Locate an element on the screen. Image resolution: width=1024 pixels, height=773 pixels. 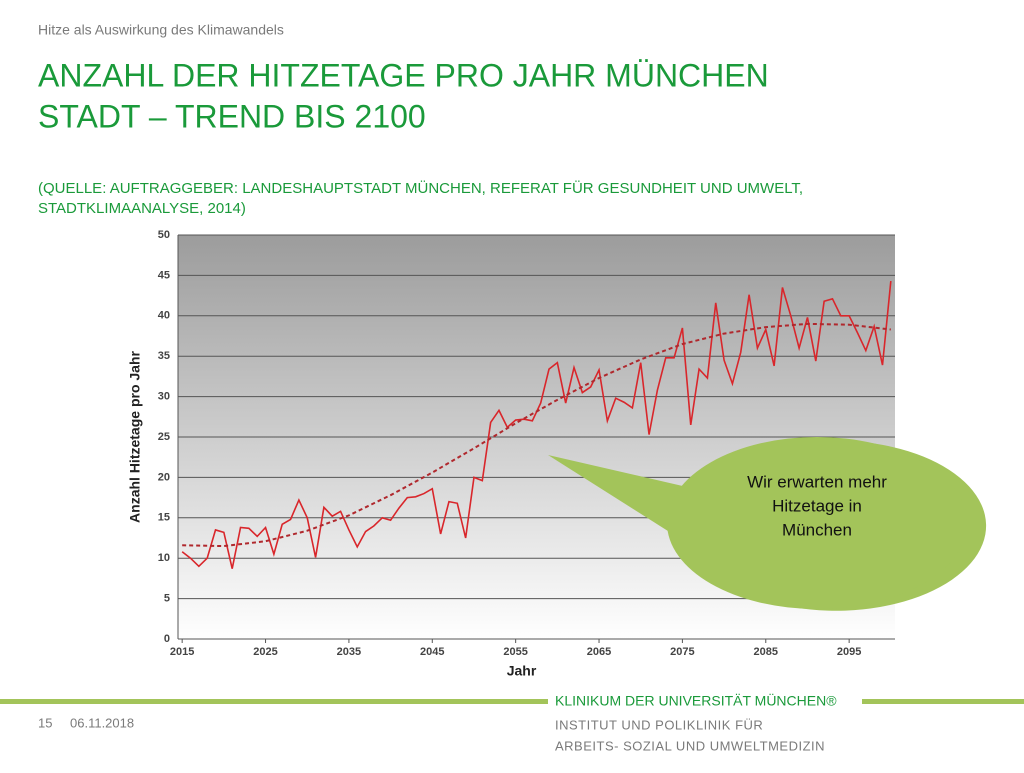
callout-text: Wir erwarten mehr is located at coordinates (817, 481).